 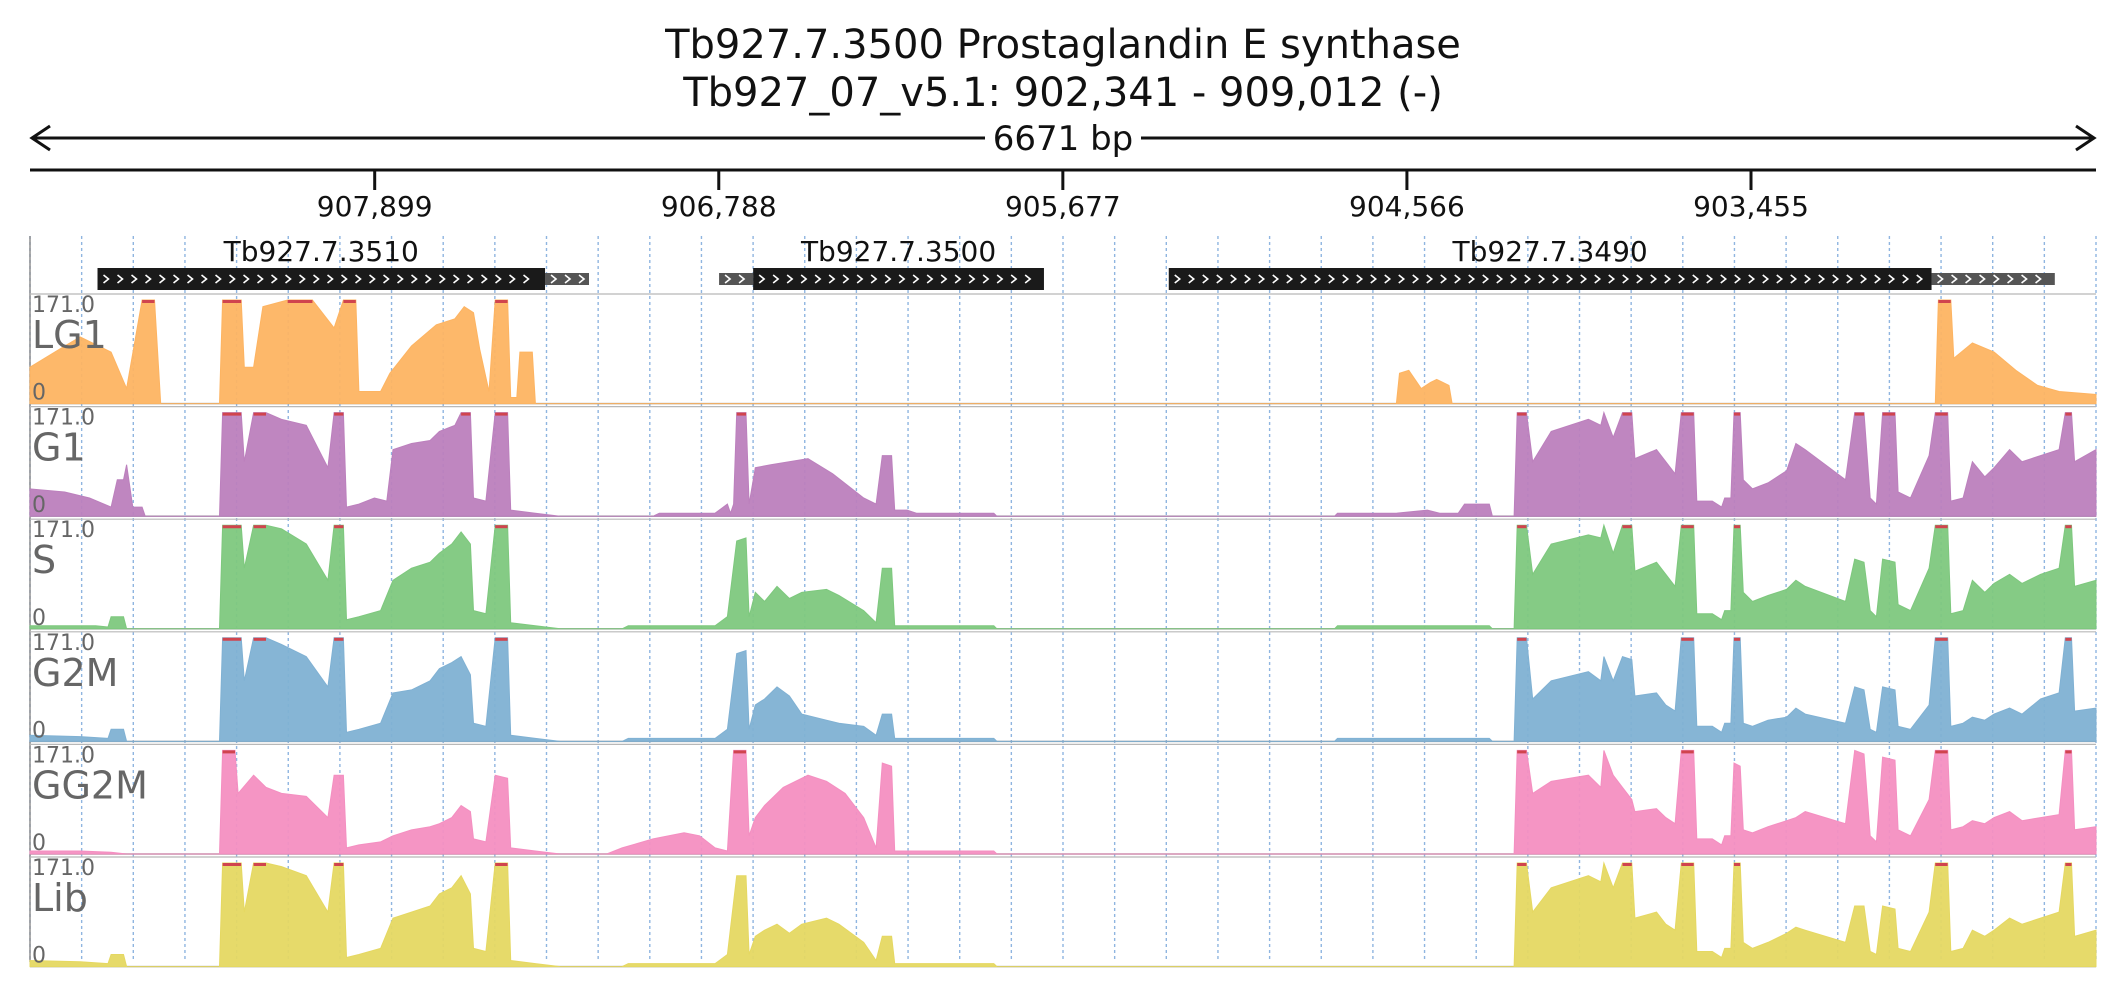 I want to click on coverage-track: 171.0 0 G2M, so click(x=1063, y=687).